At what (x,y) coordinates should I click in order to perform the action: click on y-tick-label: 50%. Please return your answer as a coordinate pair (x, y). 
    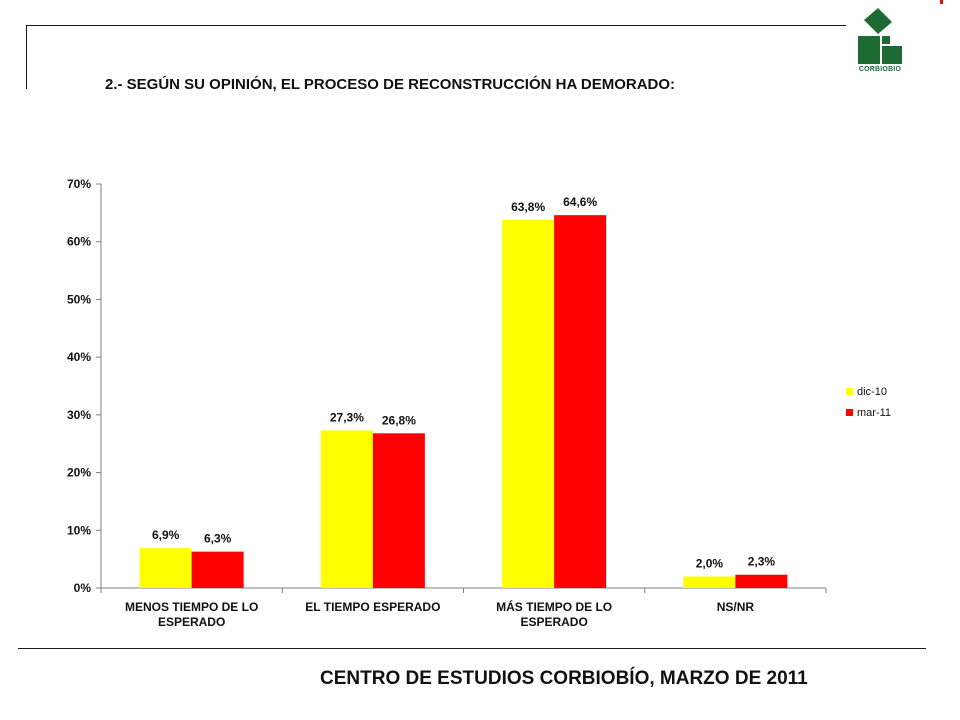
    Looking at the image, I should click on (79, 299).